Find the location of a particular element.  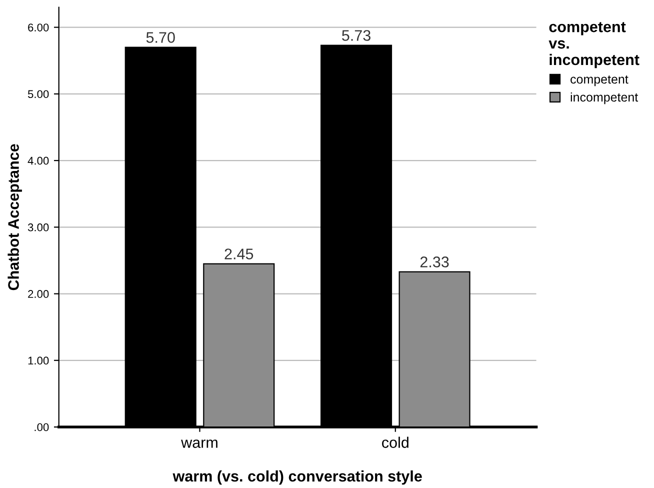

data-label: 2.33 is located at coordinates (434, 262).